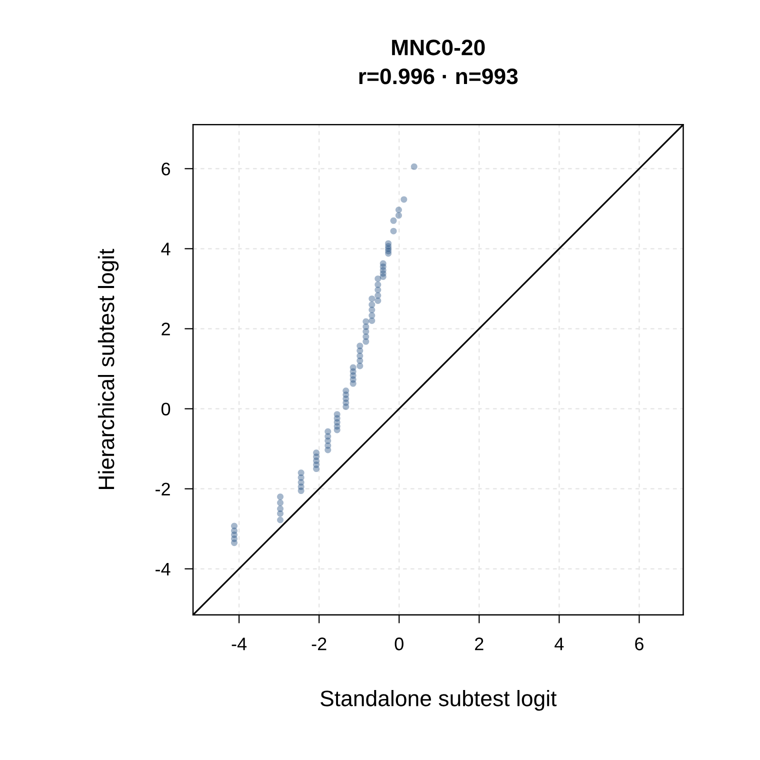 This screenshot has width=760, height=760. I want to click on y-tick-label: 4, so click(165, 249).